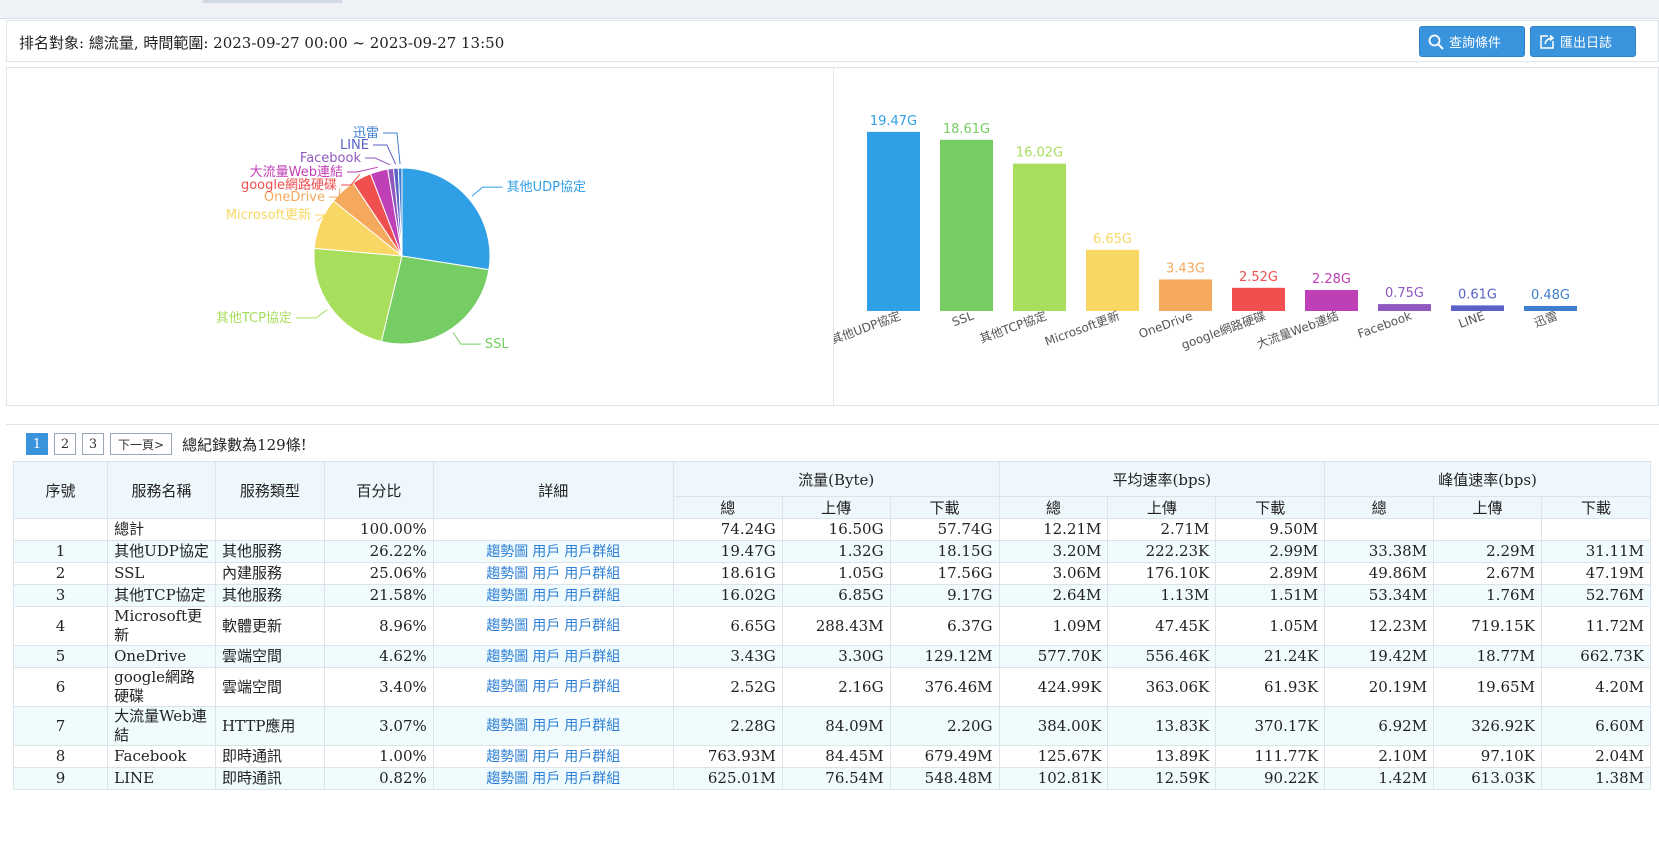 The height and width of the screenshot is (857, 1659). I want to click on header-service-name: 服務名稱, so click(161, 490).